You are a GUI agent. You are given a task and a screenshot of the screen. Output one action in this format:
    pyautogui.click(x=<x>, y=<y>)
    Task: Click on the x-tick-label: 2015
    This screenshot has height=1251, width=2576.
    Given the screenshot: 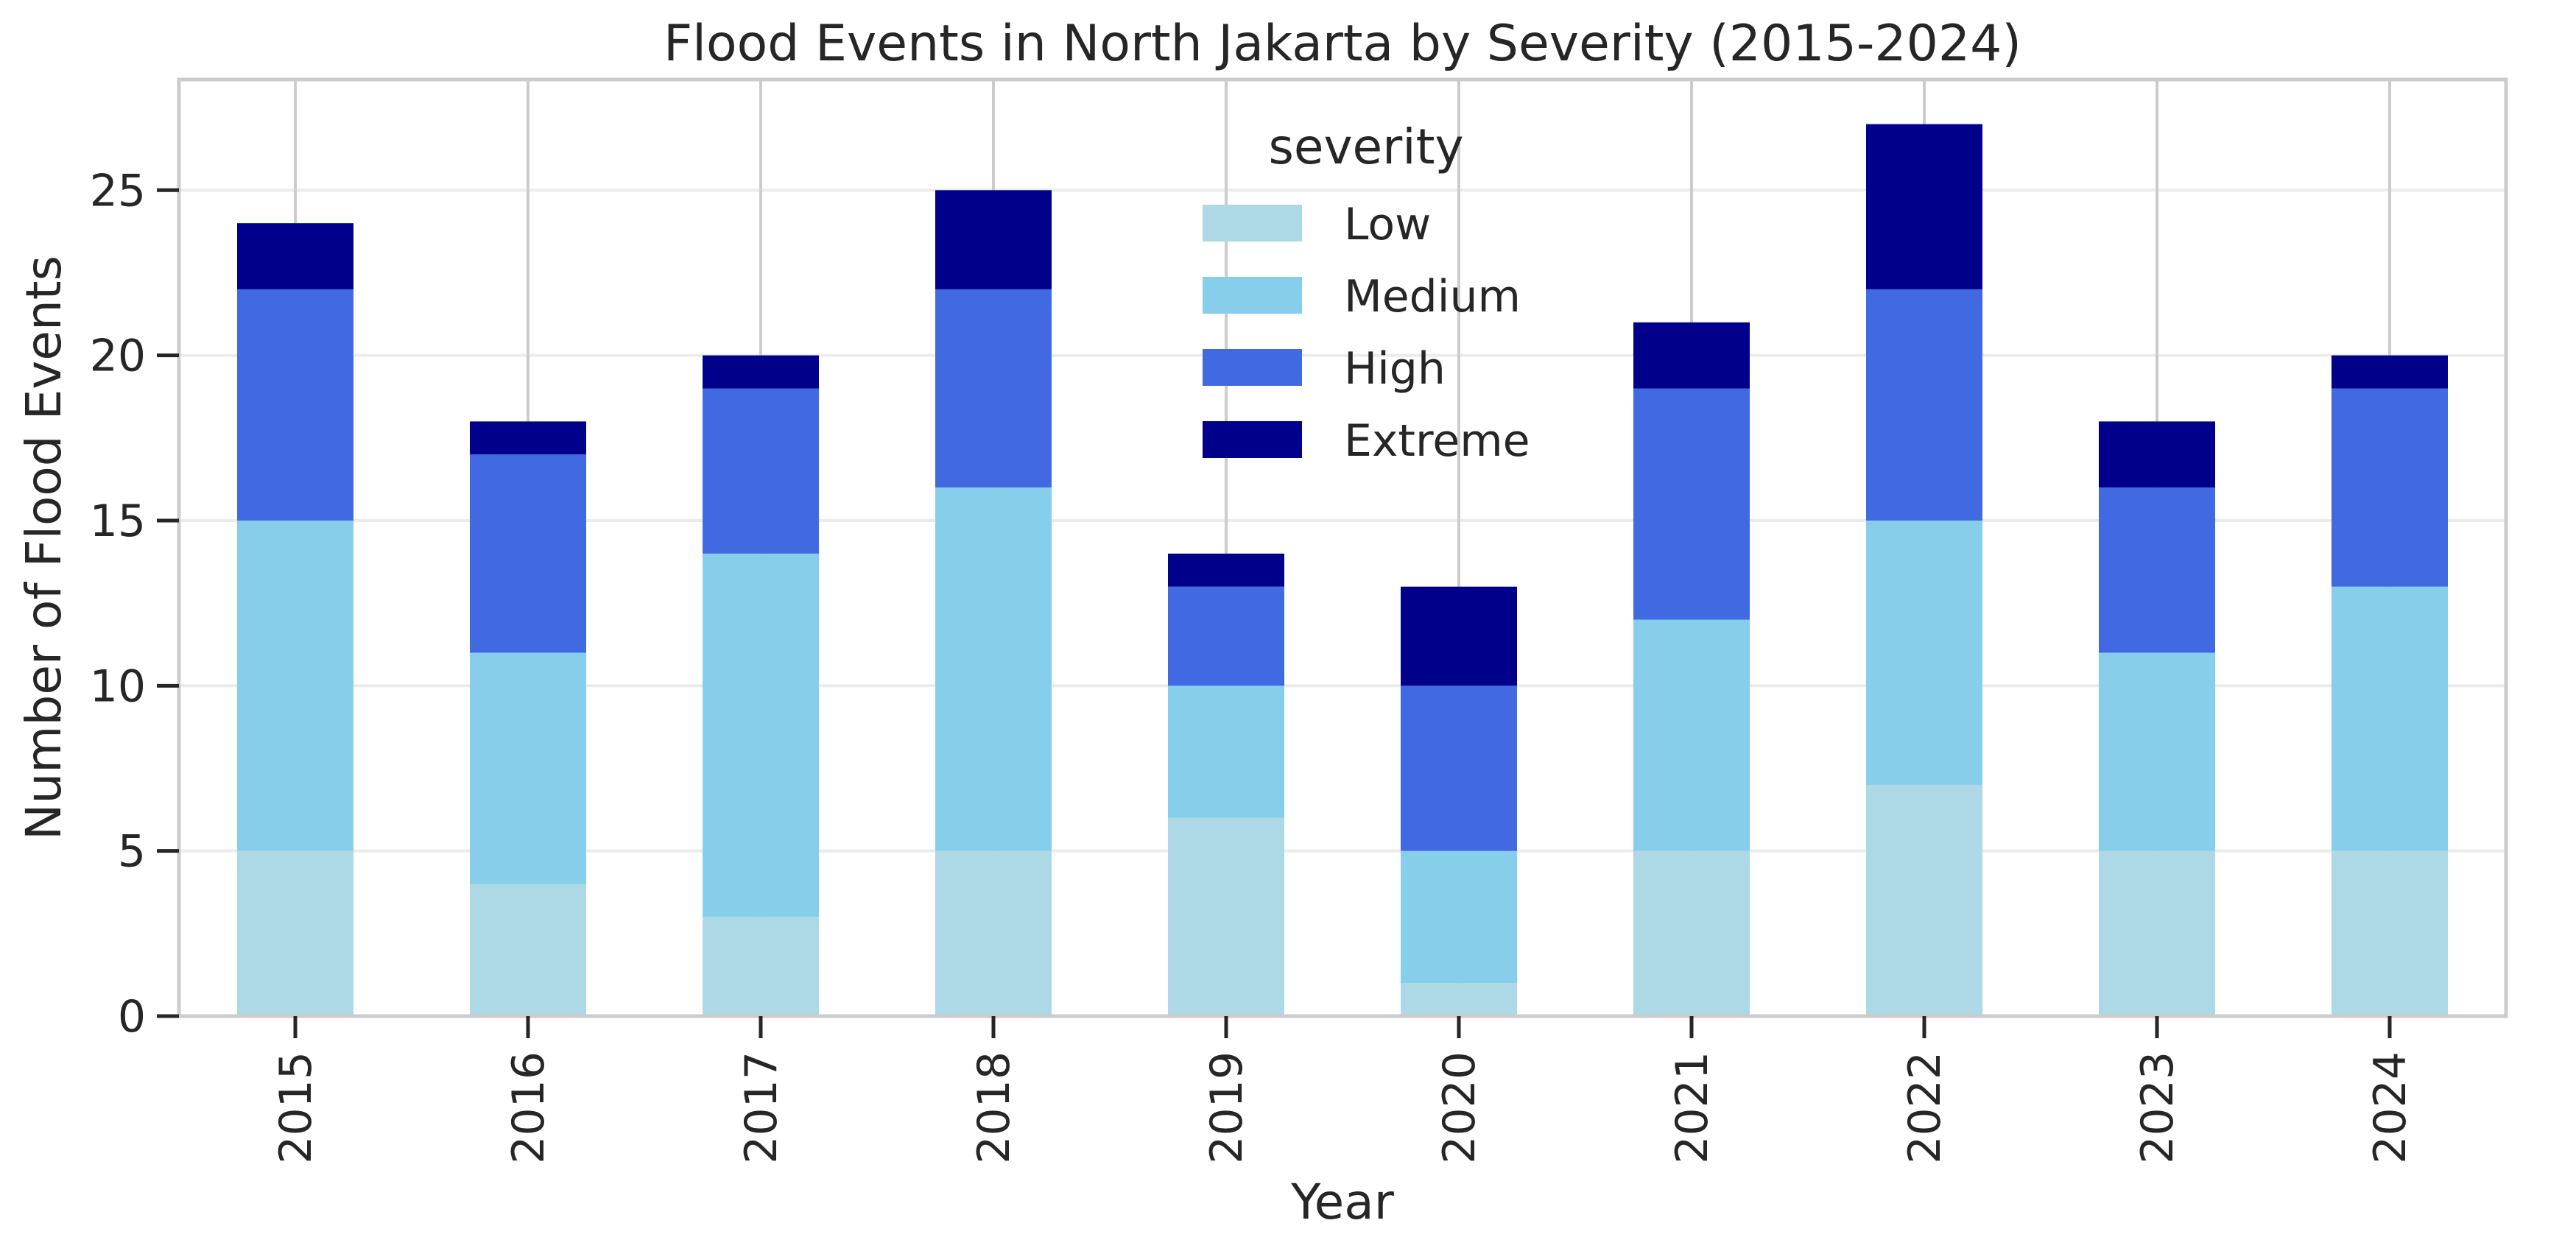 What is the action you would take?
    pyautogui.click(x=296, y=1107)
    